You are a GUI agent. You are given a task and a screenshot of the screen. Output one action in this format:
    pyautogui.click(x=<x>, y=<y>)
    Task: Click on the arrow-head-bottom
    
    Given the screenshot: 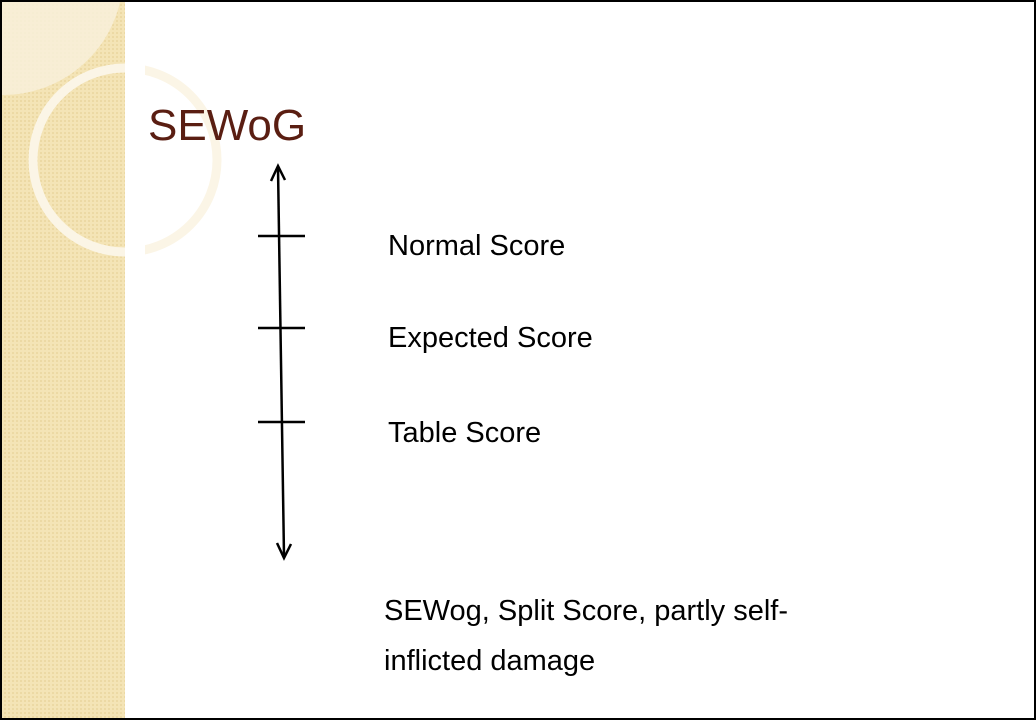 What is the action you would take?
    pyautogui.click(x=284, y=551)
    